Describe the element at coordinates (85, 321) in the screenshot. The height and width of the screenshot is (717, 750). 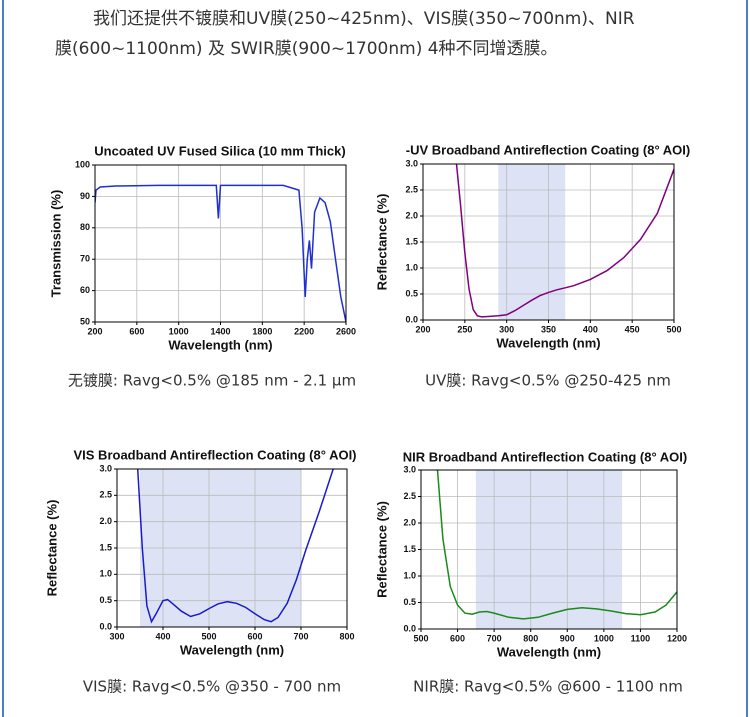
I see `y-tick-label: 50` at that location.